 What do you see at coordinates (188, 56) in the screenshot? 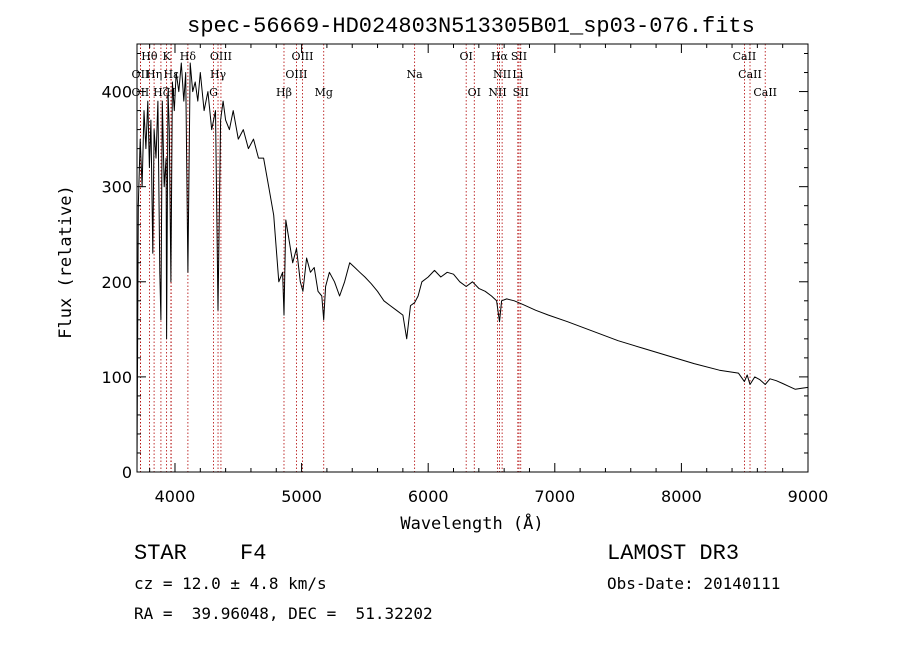
I see `line-label-2: Hδ` at bounding box center [188, 56].